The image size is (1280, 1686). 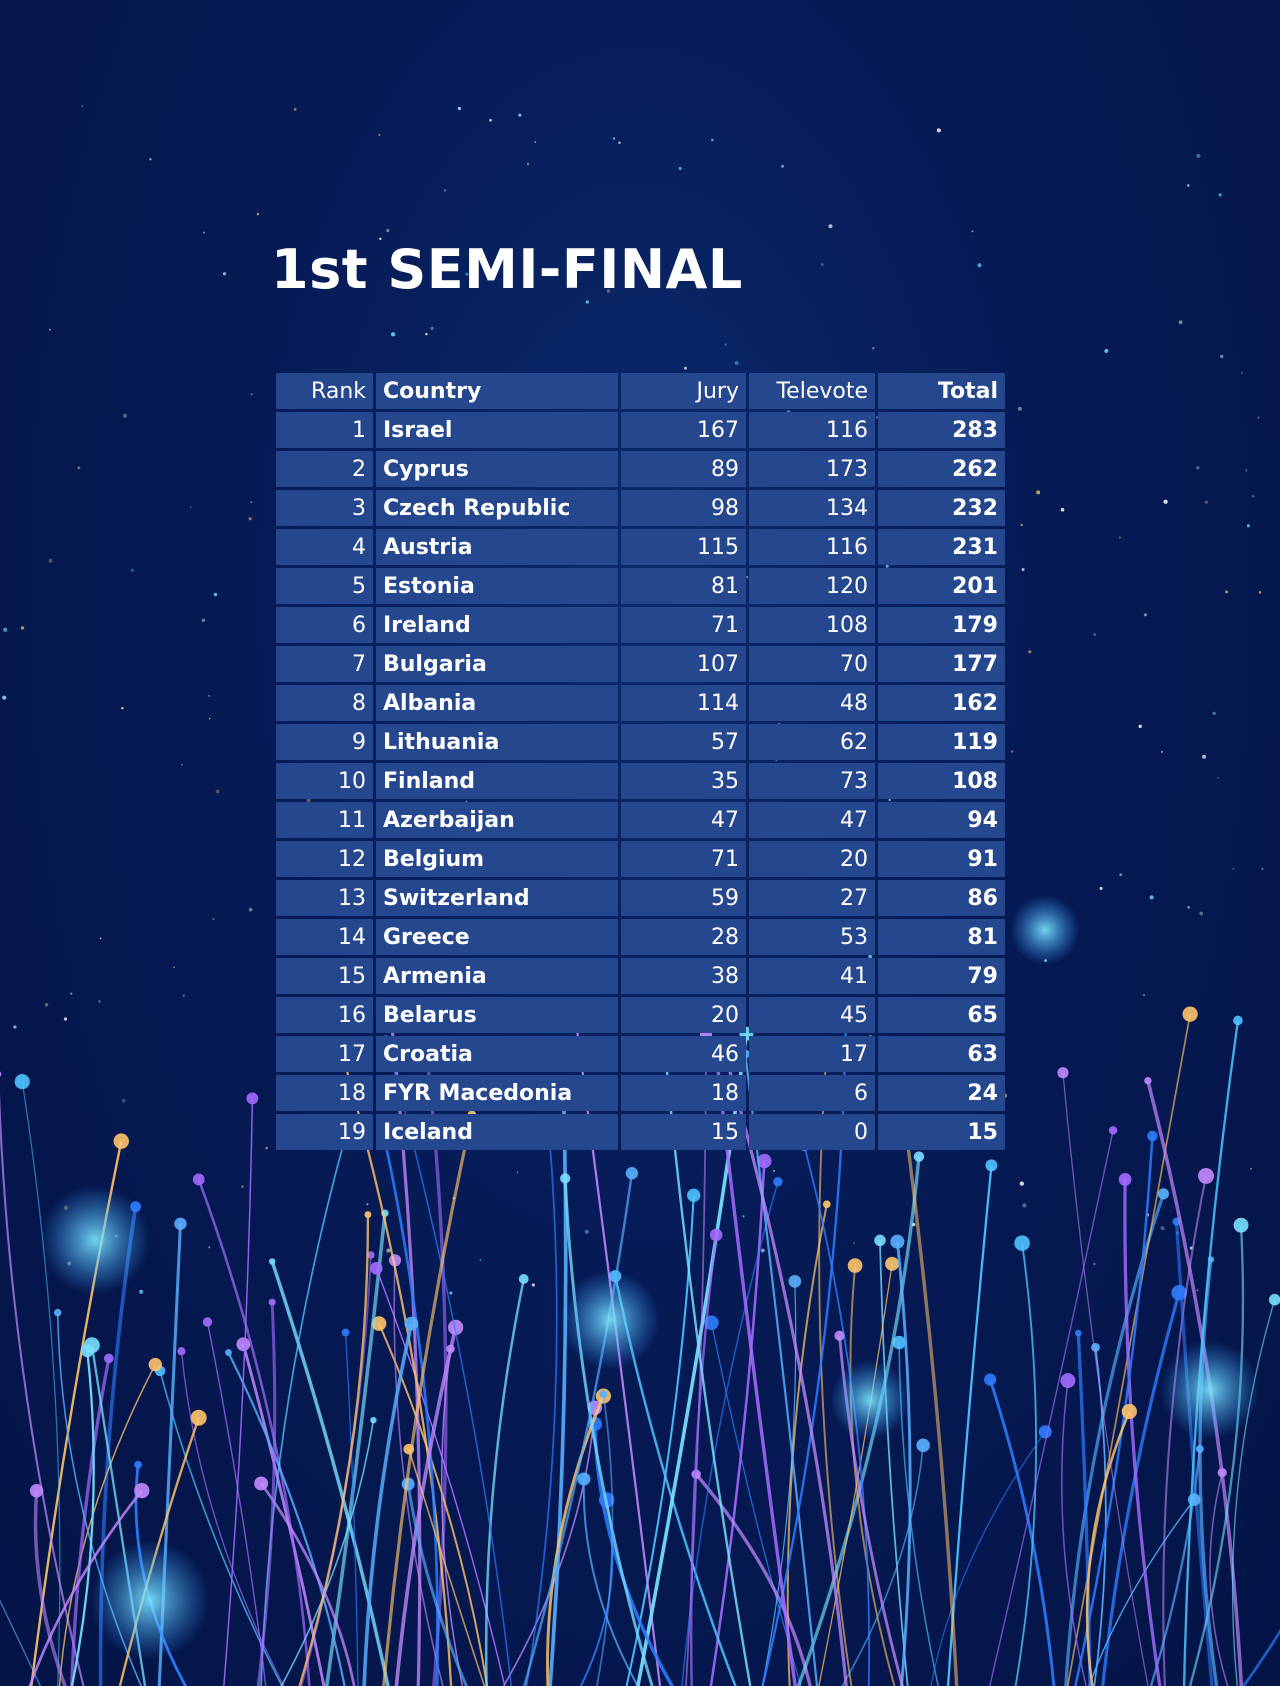 I want to click on table-row: 16 Belarus 20 45 65, so click(x=640, y=1015).